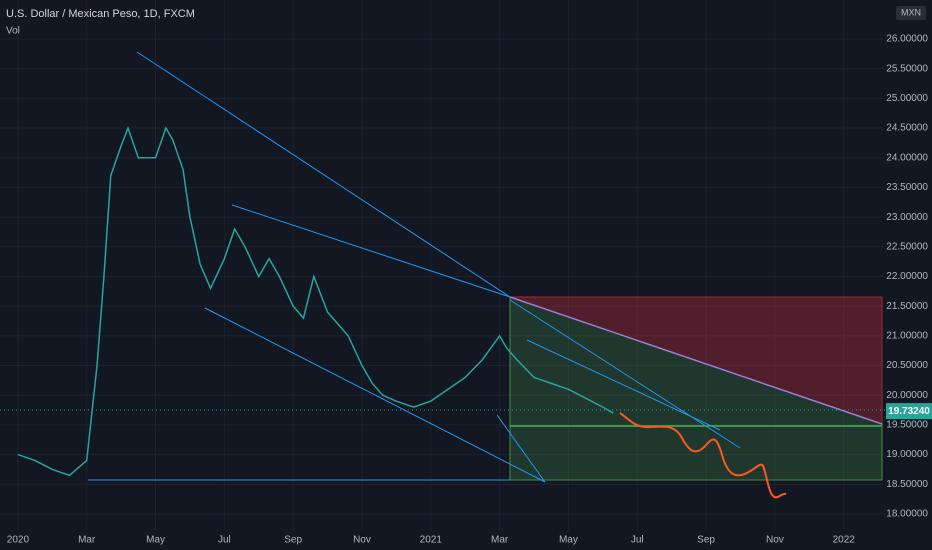 Image resolution: width=932 pixels, height=550 pixels. What do you see at coordinates (375, 395) in the screenshot?
I see `channel-bottom` at bounding box center [375, 395].